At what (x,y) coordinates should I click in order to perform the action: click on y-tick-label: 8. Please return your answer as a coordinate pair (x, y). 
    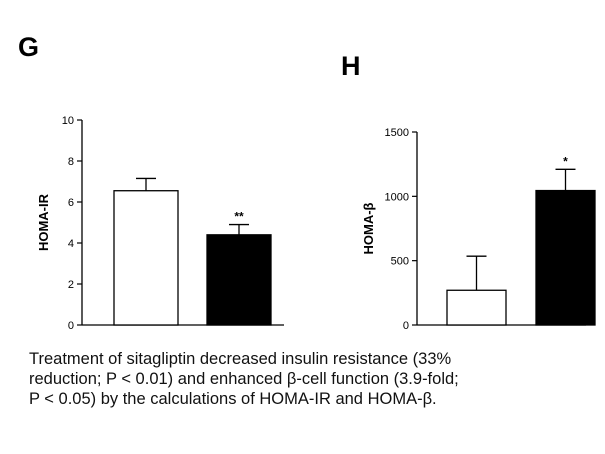
    Looking at the image, I should click on (71, 162).